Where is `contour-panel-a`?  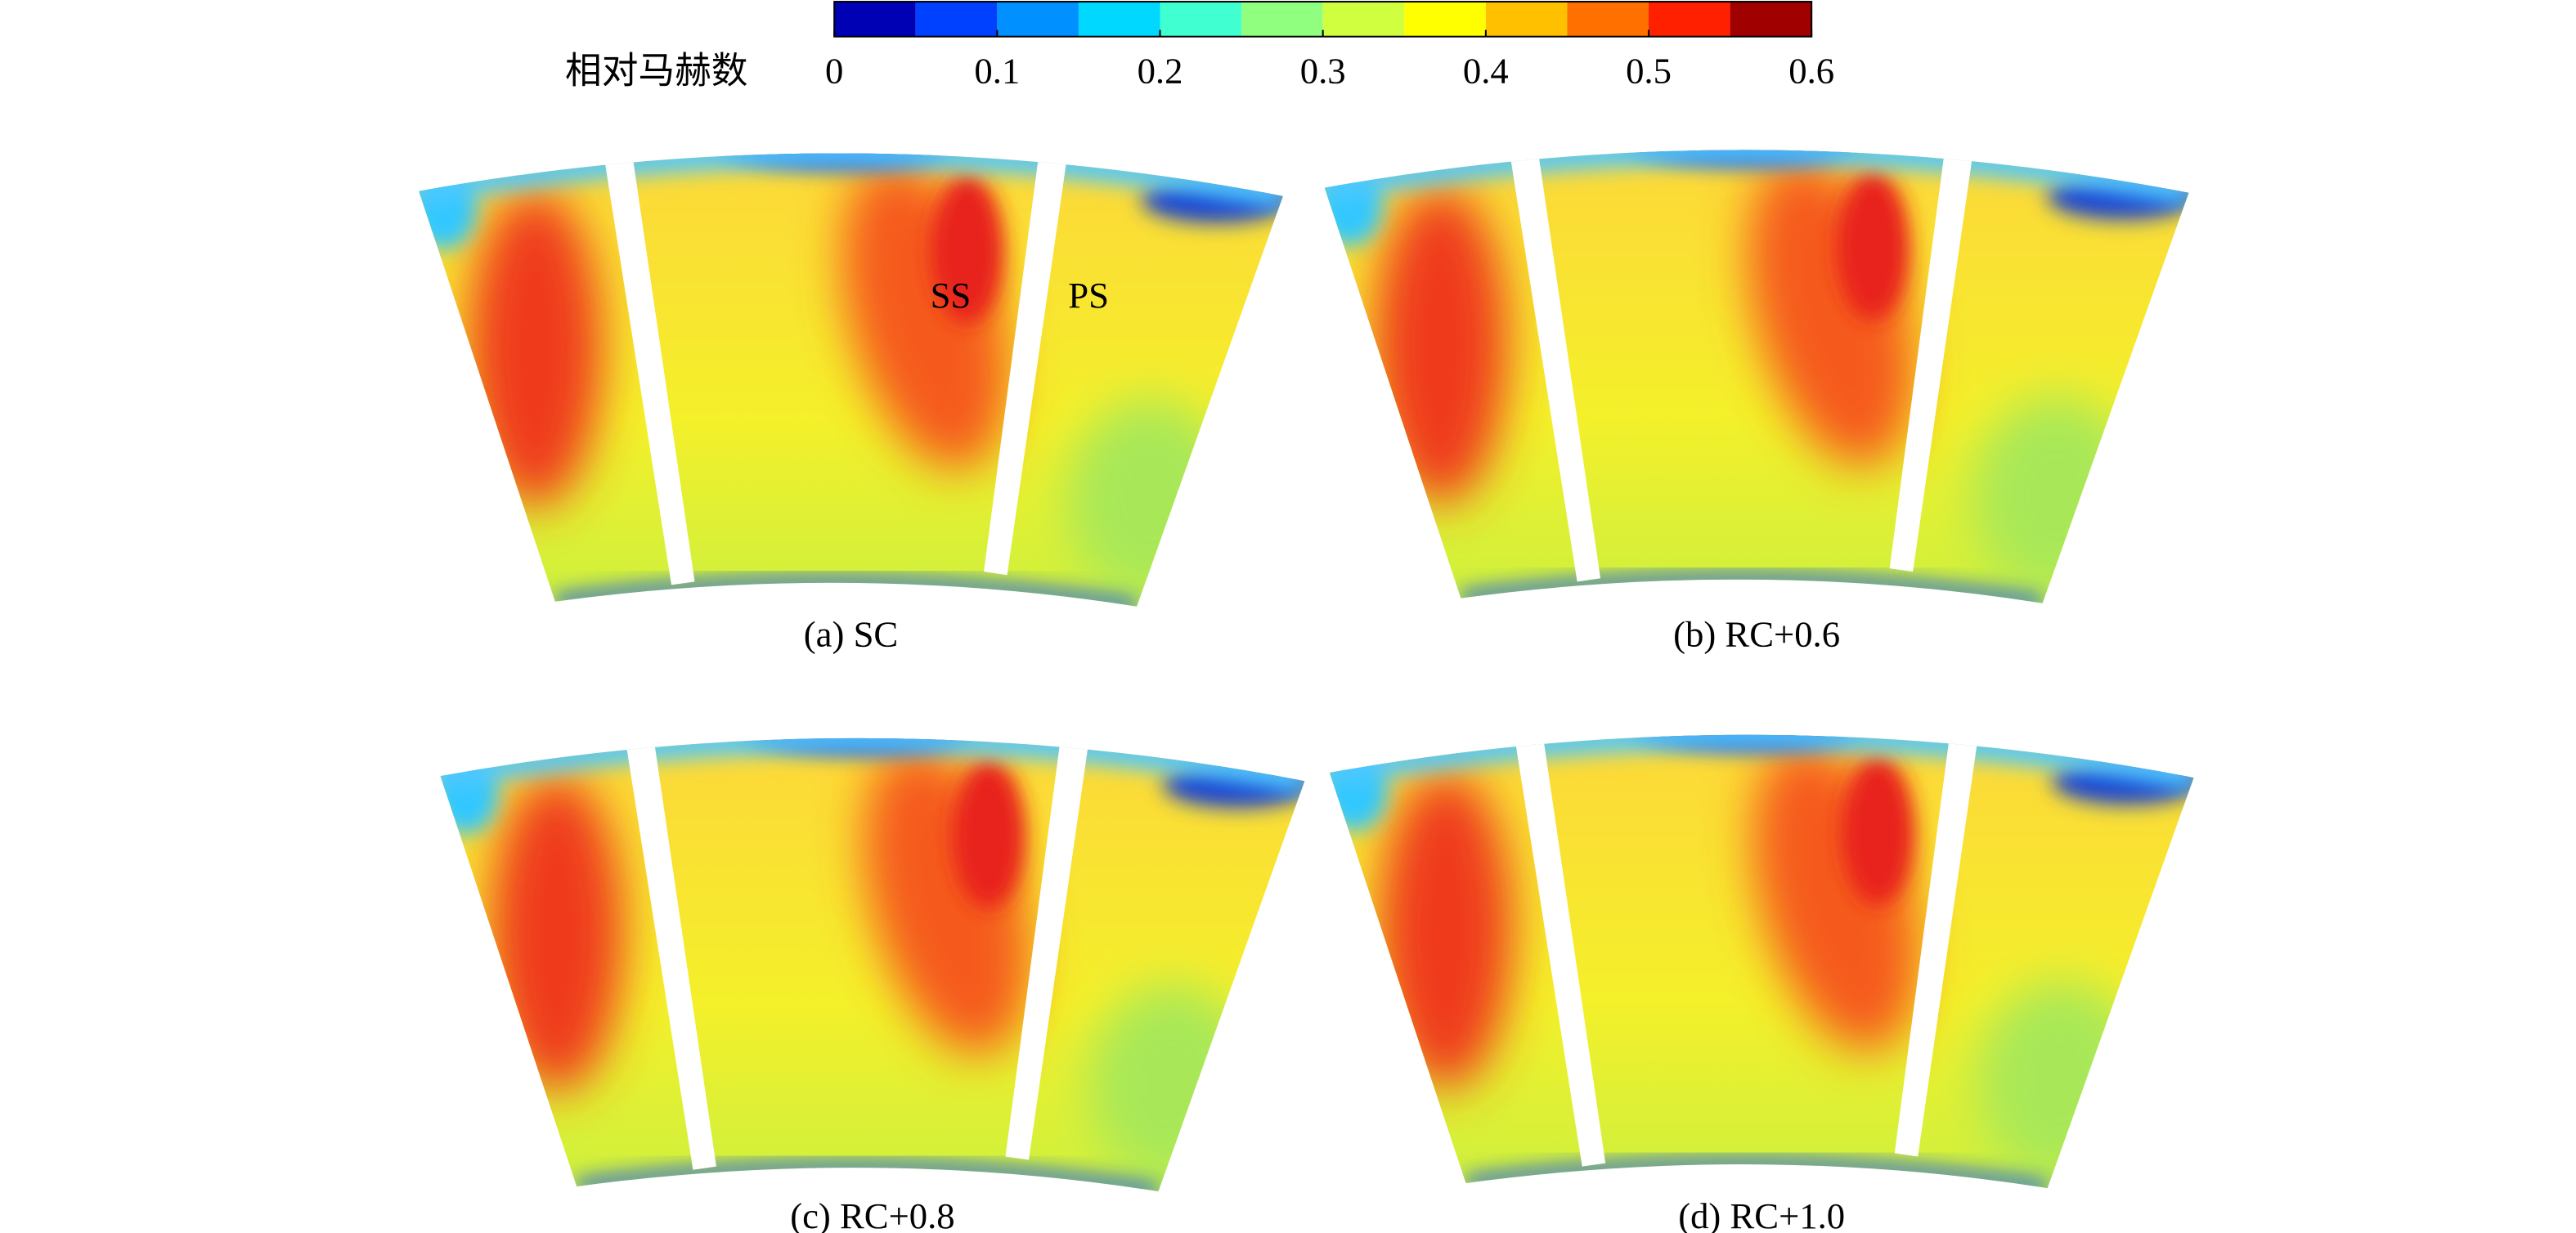 contour-panel-a is located at coordinates (851, 365).